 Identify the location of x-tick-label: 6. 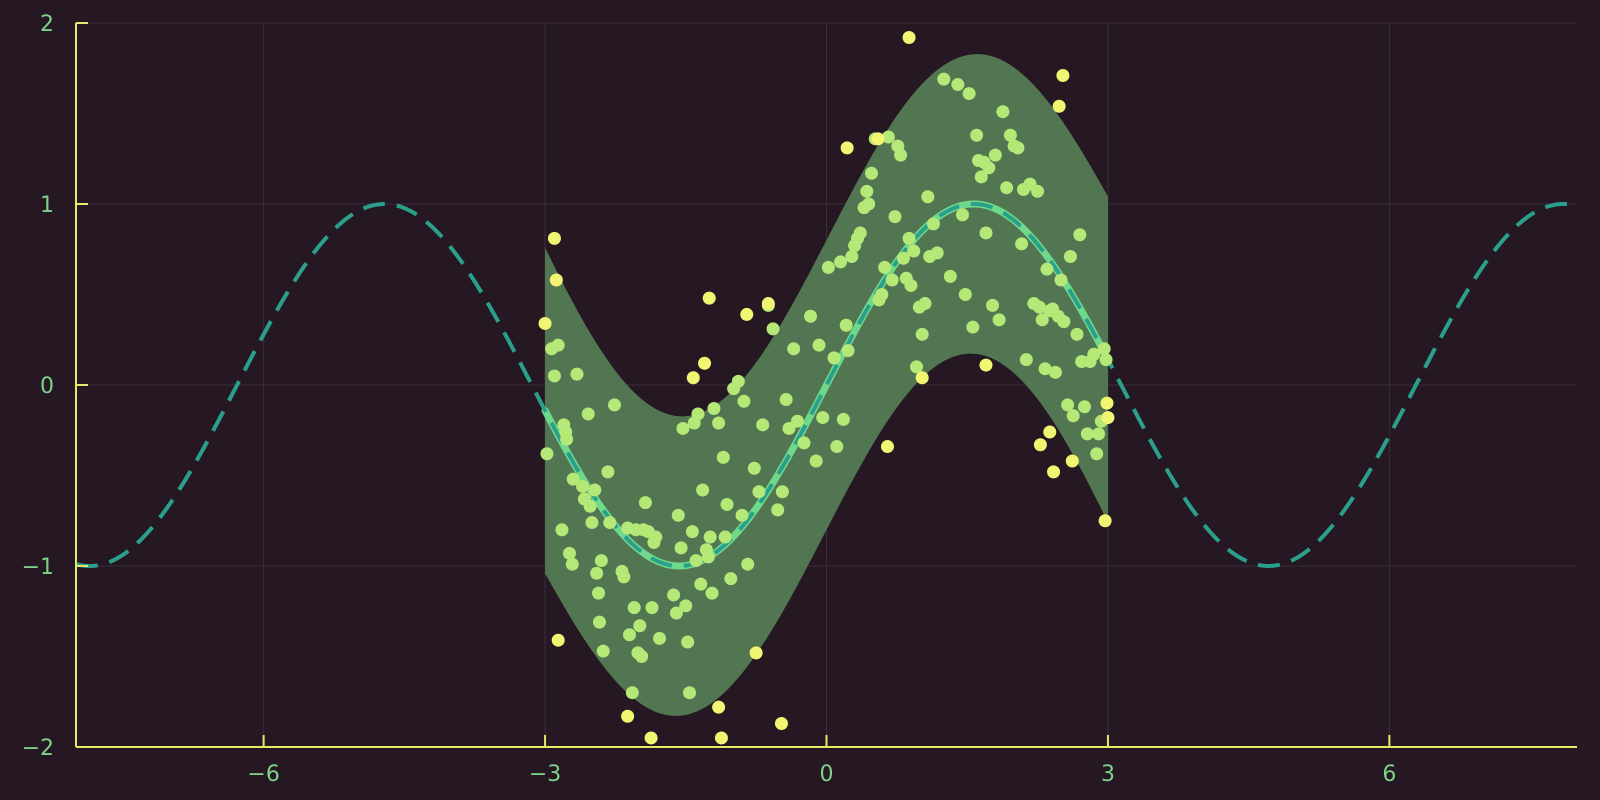
(1389, 774).